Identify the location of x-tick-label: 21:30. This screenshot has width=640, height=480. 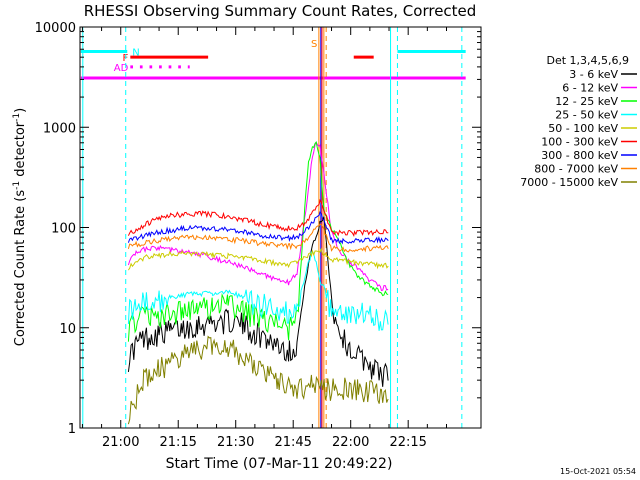
(235, 442).